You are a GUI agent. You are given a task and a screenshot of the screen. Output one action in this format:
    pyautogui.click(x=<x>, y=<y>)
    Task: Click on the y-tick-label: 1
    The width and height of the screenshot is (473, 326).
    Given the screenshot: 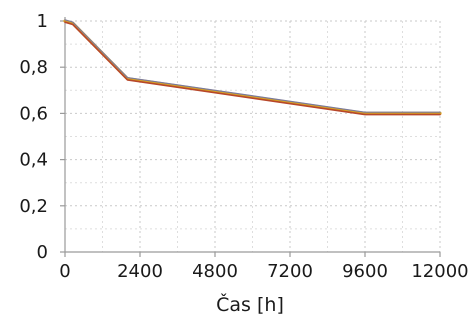 What is the action you would take?
    pyautogui.click(x=42, y=21)
    